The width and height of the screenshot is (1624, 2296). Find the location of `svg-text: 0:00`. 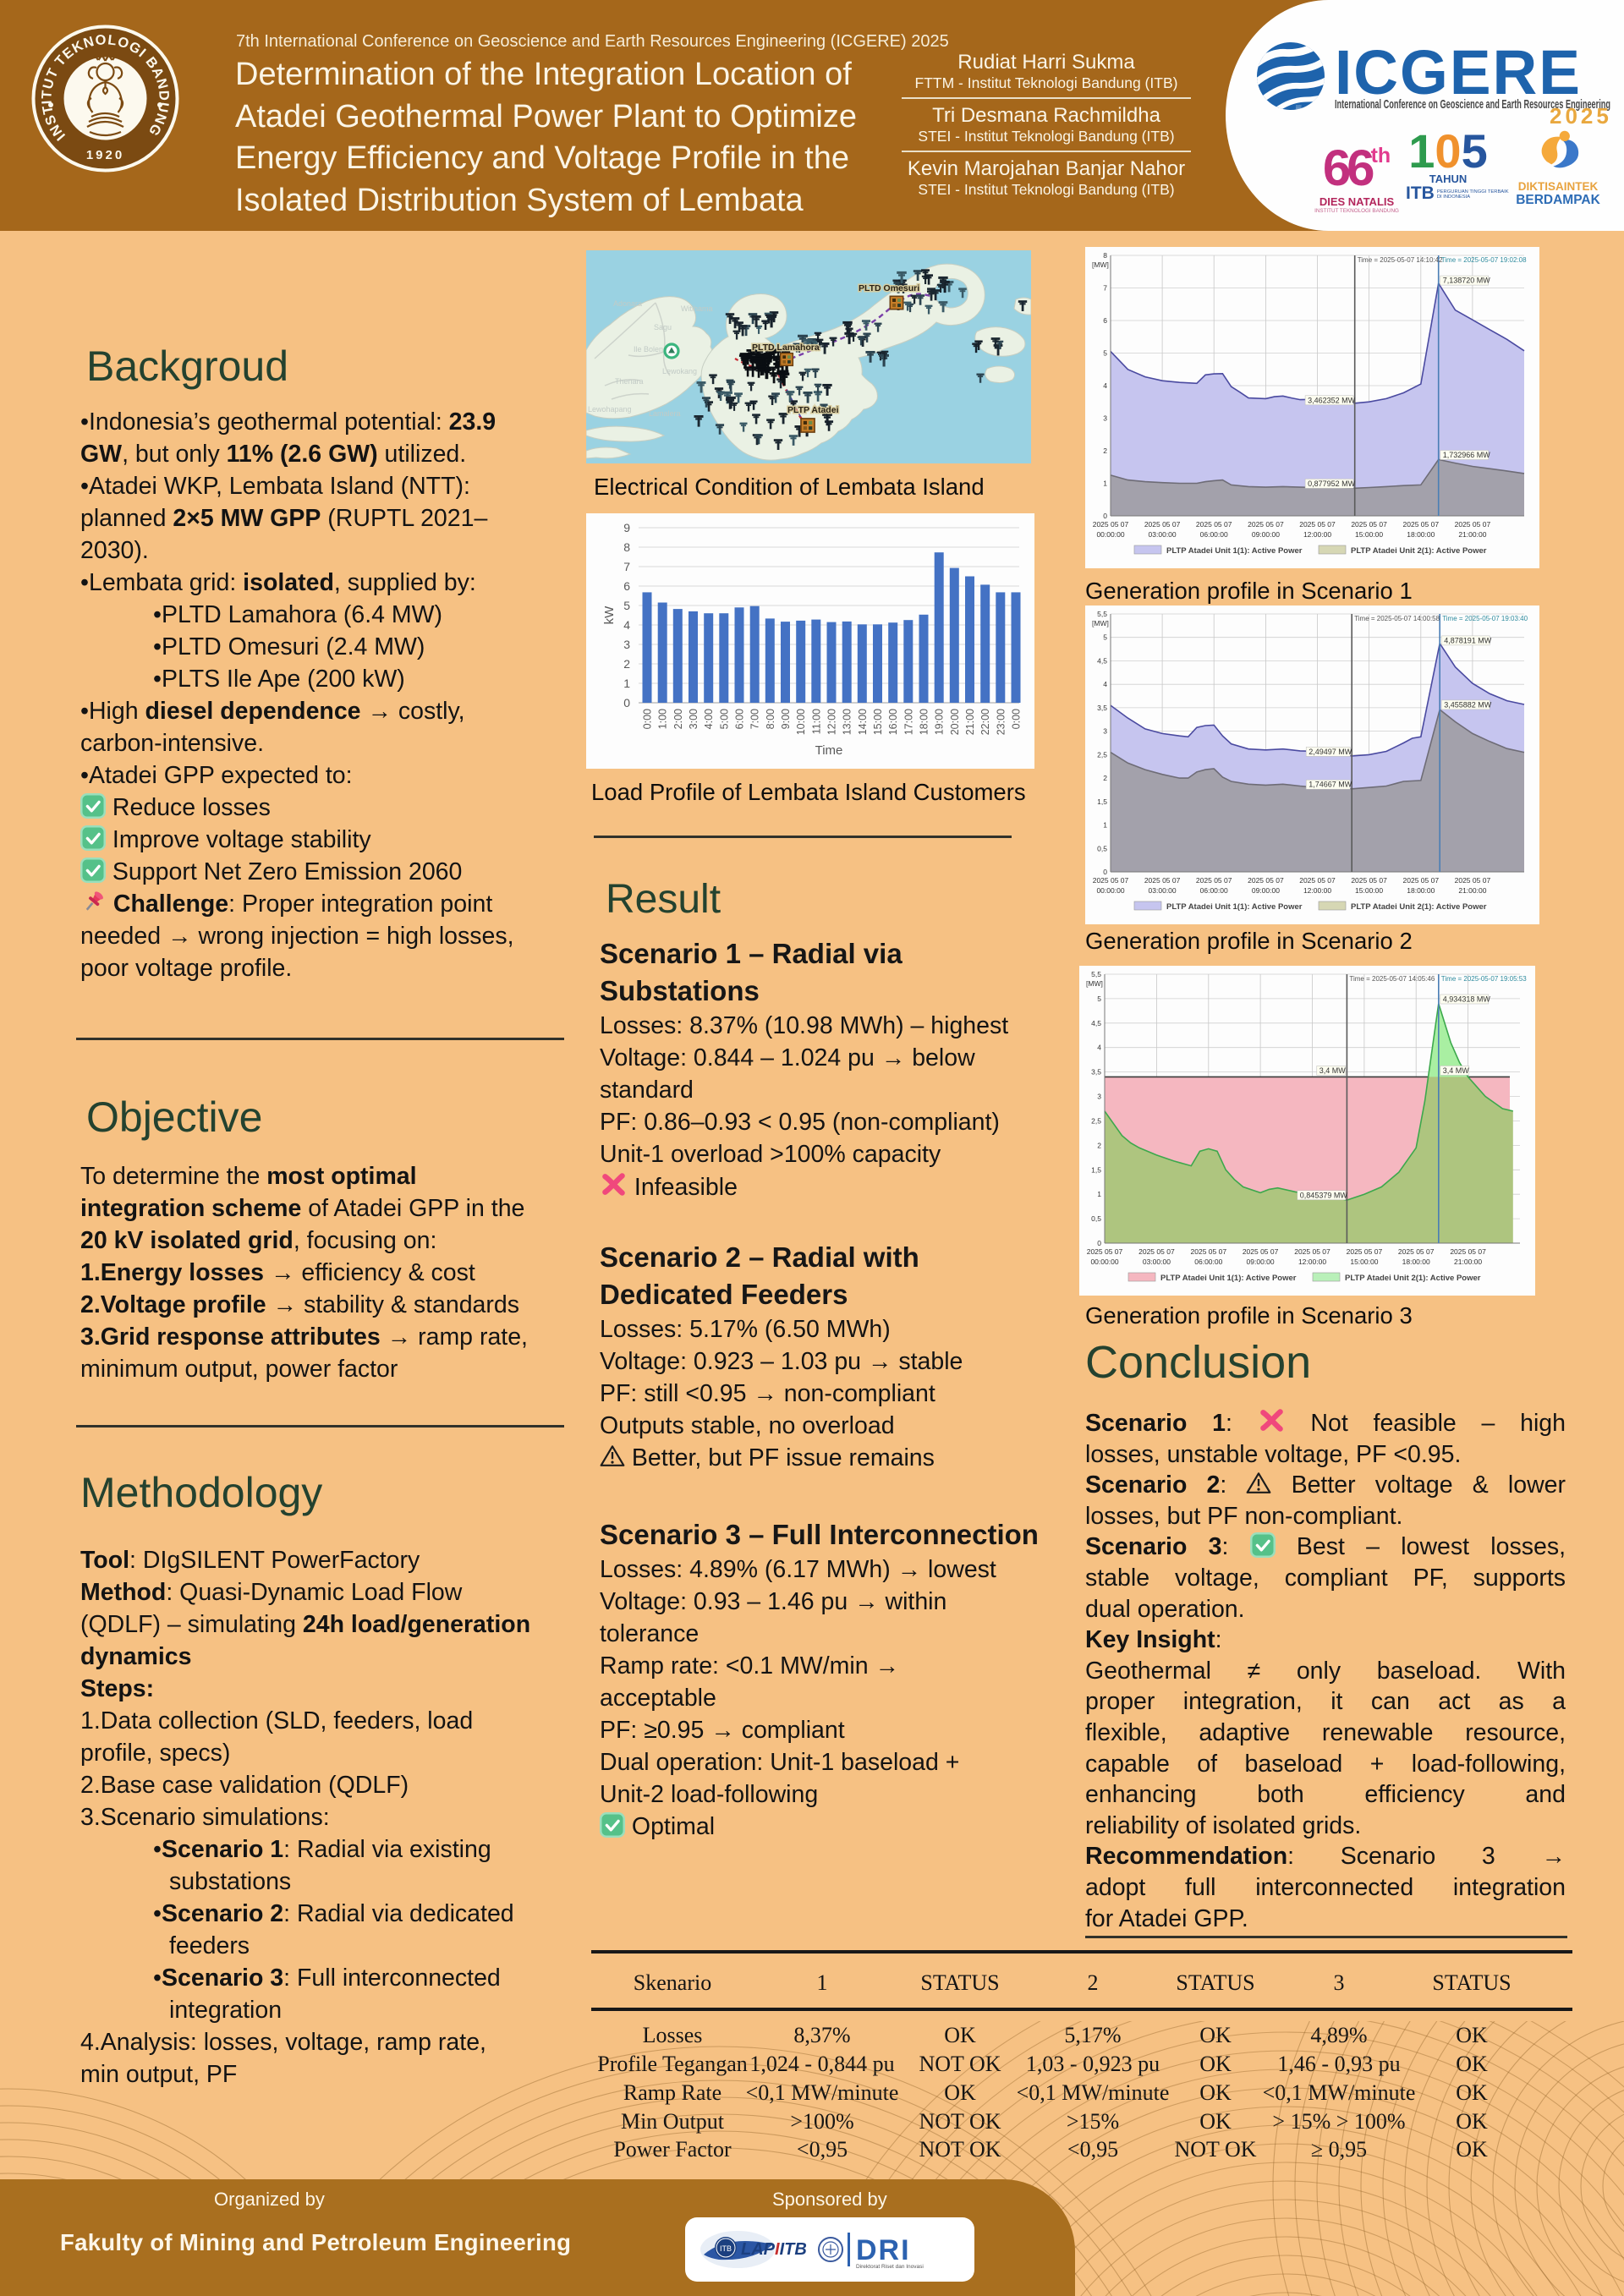

svg-text: 0:00 is located at coordinates (1017, 719).